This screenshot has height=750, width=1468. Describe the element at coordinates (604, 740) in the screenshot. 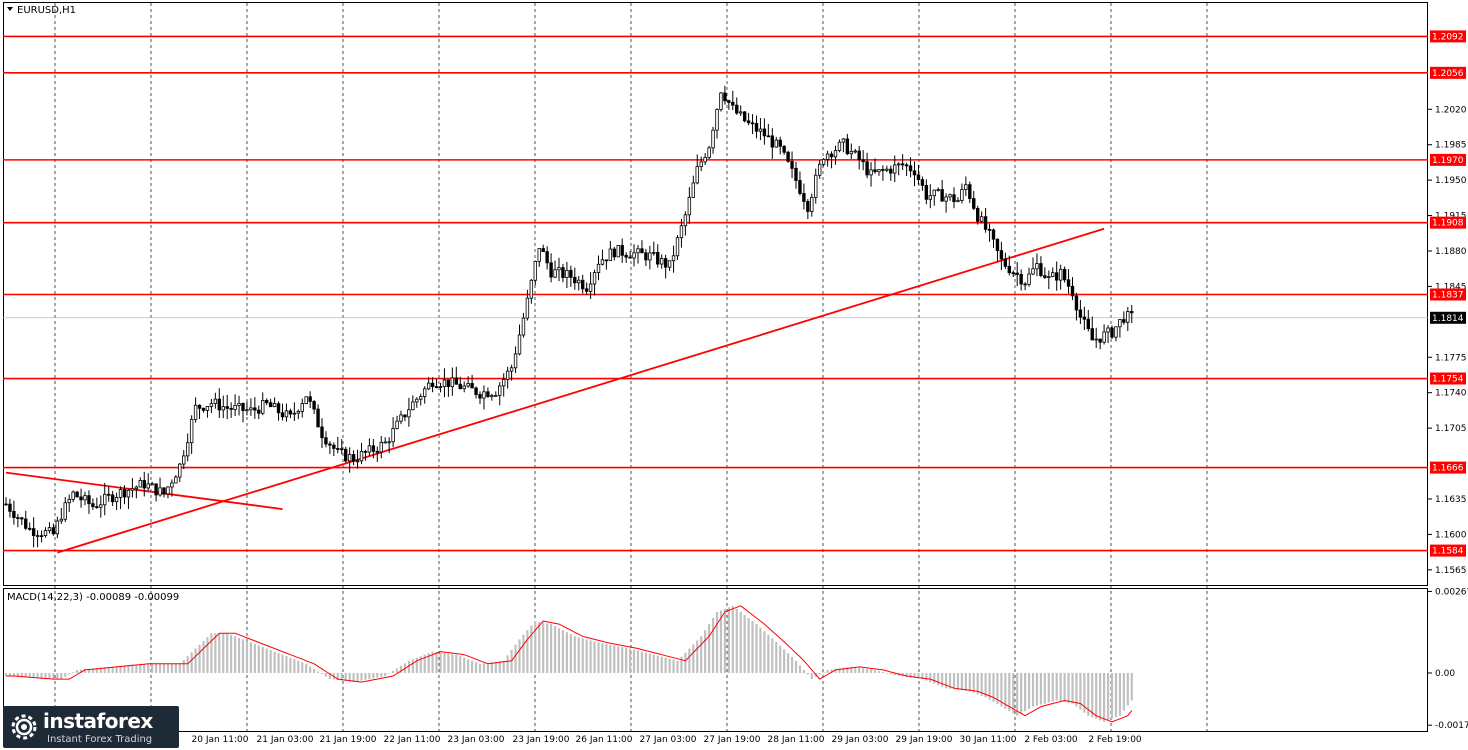

I see `x-tick-label: 26 Jan 11:00` at that location.